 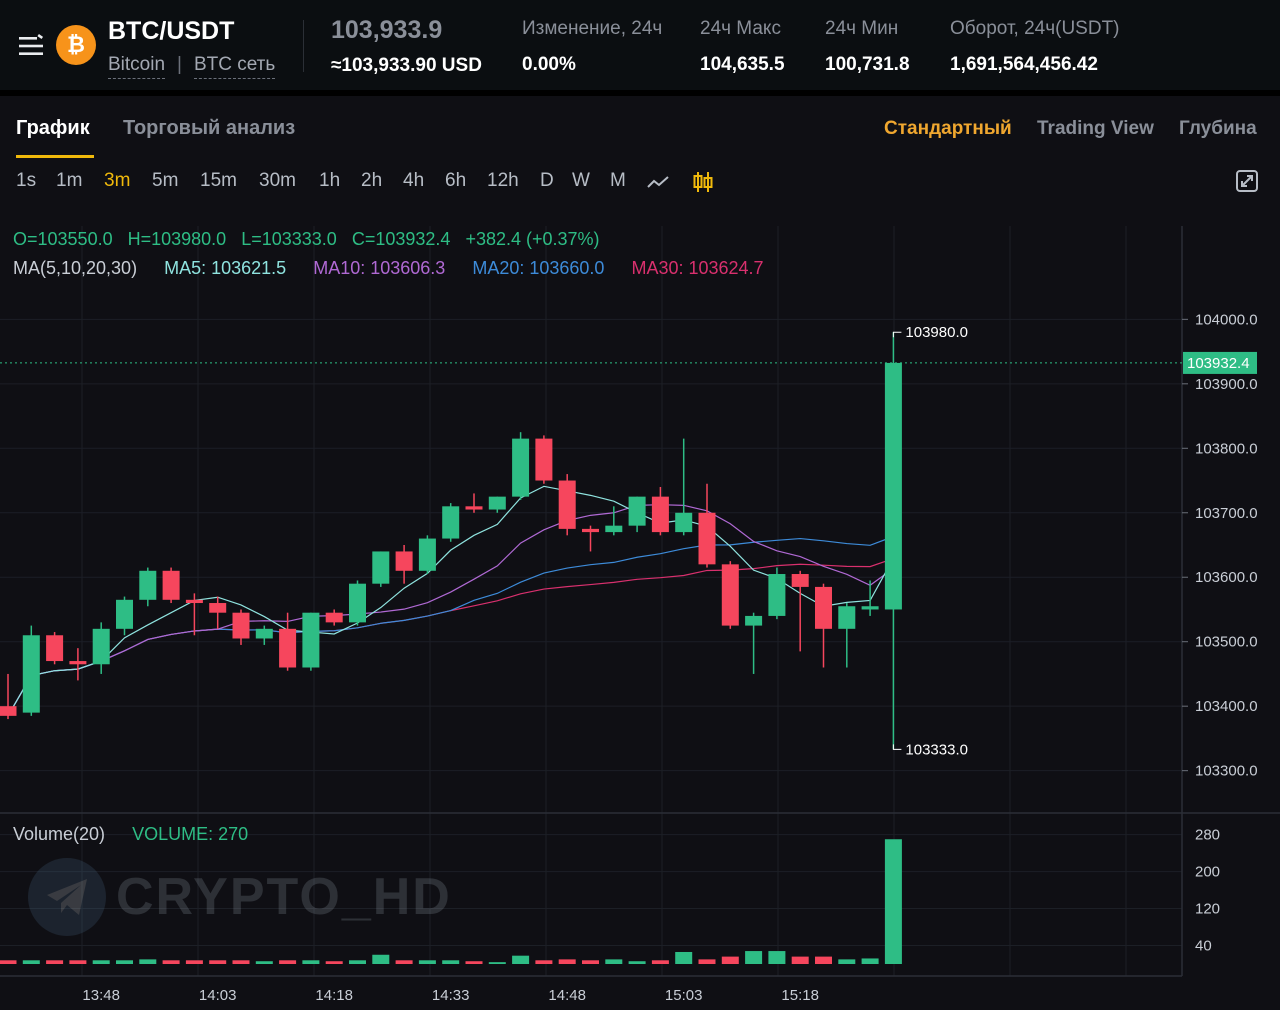 I want to click on interval-6h: 6h, so click(x=456, y=180).